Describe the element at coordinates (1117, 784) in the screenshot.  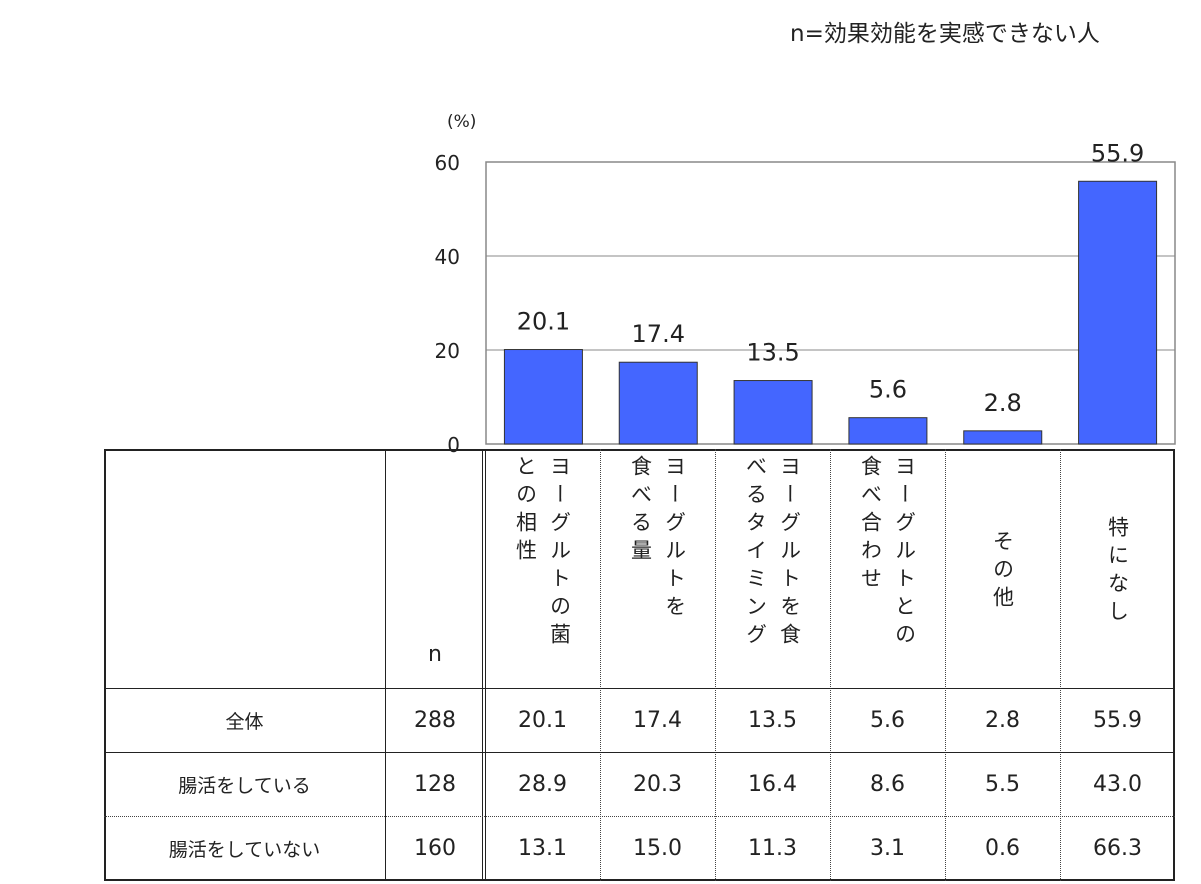
I see `table-value-cell: 43.0` at that location.